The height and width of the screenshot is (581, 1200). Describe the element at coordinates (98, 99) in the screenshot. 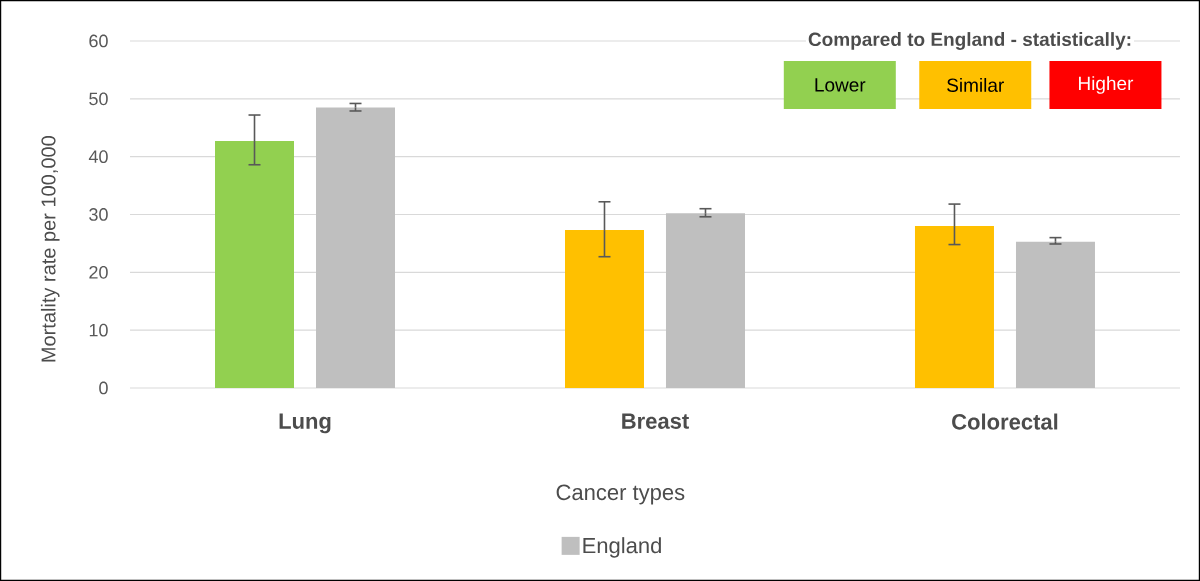

I see `y-tick-label: 50` at that location.